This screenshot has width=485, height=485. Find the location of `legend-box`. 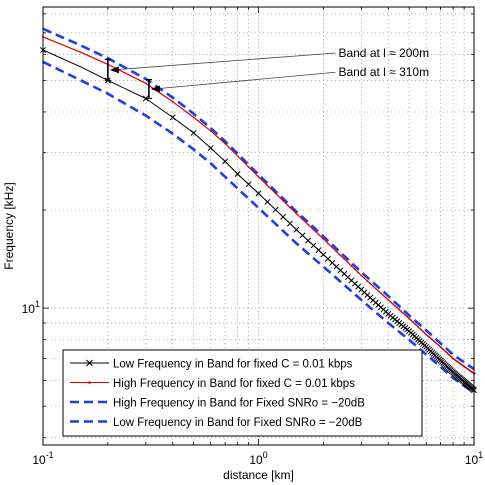

legend-box is located at coordinates (242, 393).